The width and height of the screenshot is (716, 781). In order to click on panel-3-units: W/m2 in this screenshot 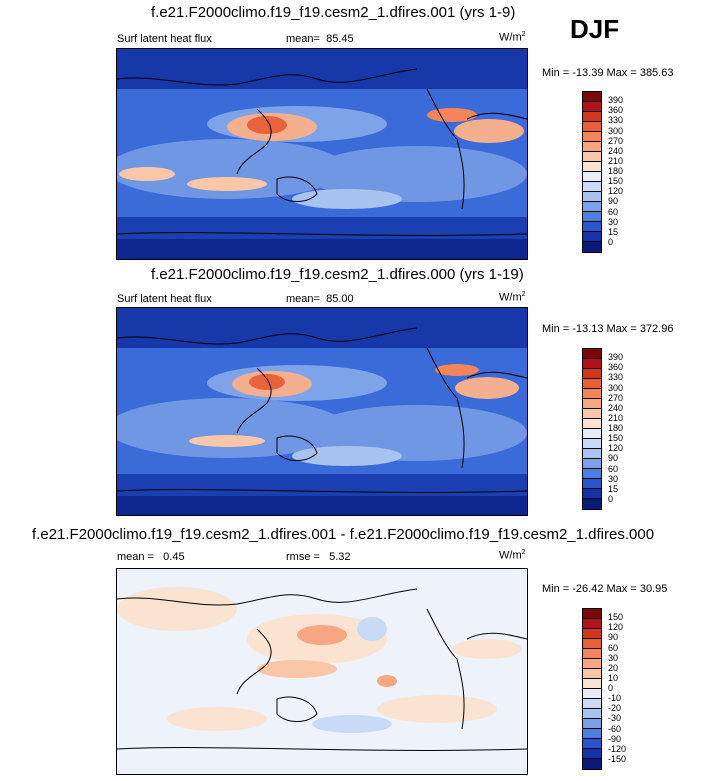, I will do `click(512, 555)`.